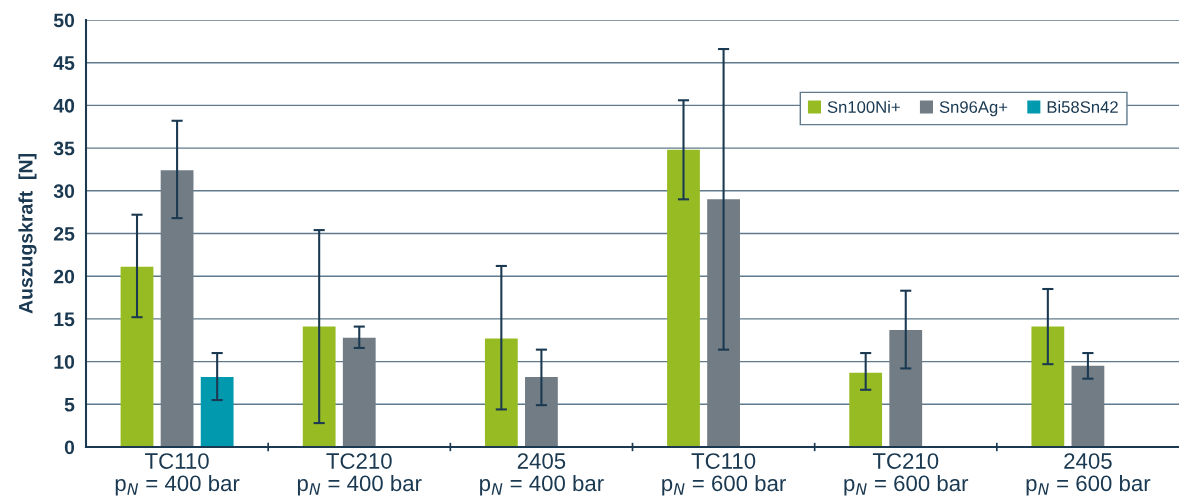 This screenshot has width=1179, height=499. What do you see at coordinates (64, 362) in the screenshot?
I see `y-tick-label: 10` at bounding box center [64, 362].